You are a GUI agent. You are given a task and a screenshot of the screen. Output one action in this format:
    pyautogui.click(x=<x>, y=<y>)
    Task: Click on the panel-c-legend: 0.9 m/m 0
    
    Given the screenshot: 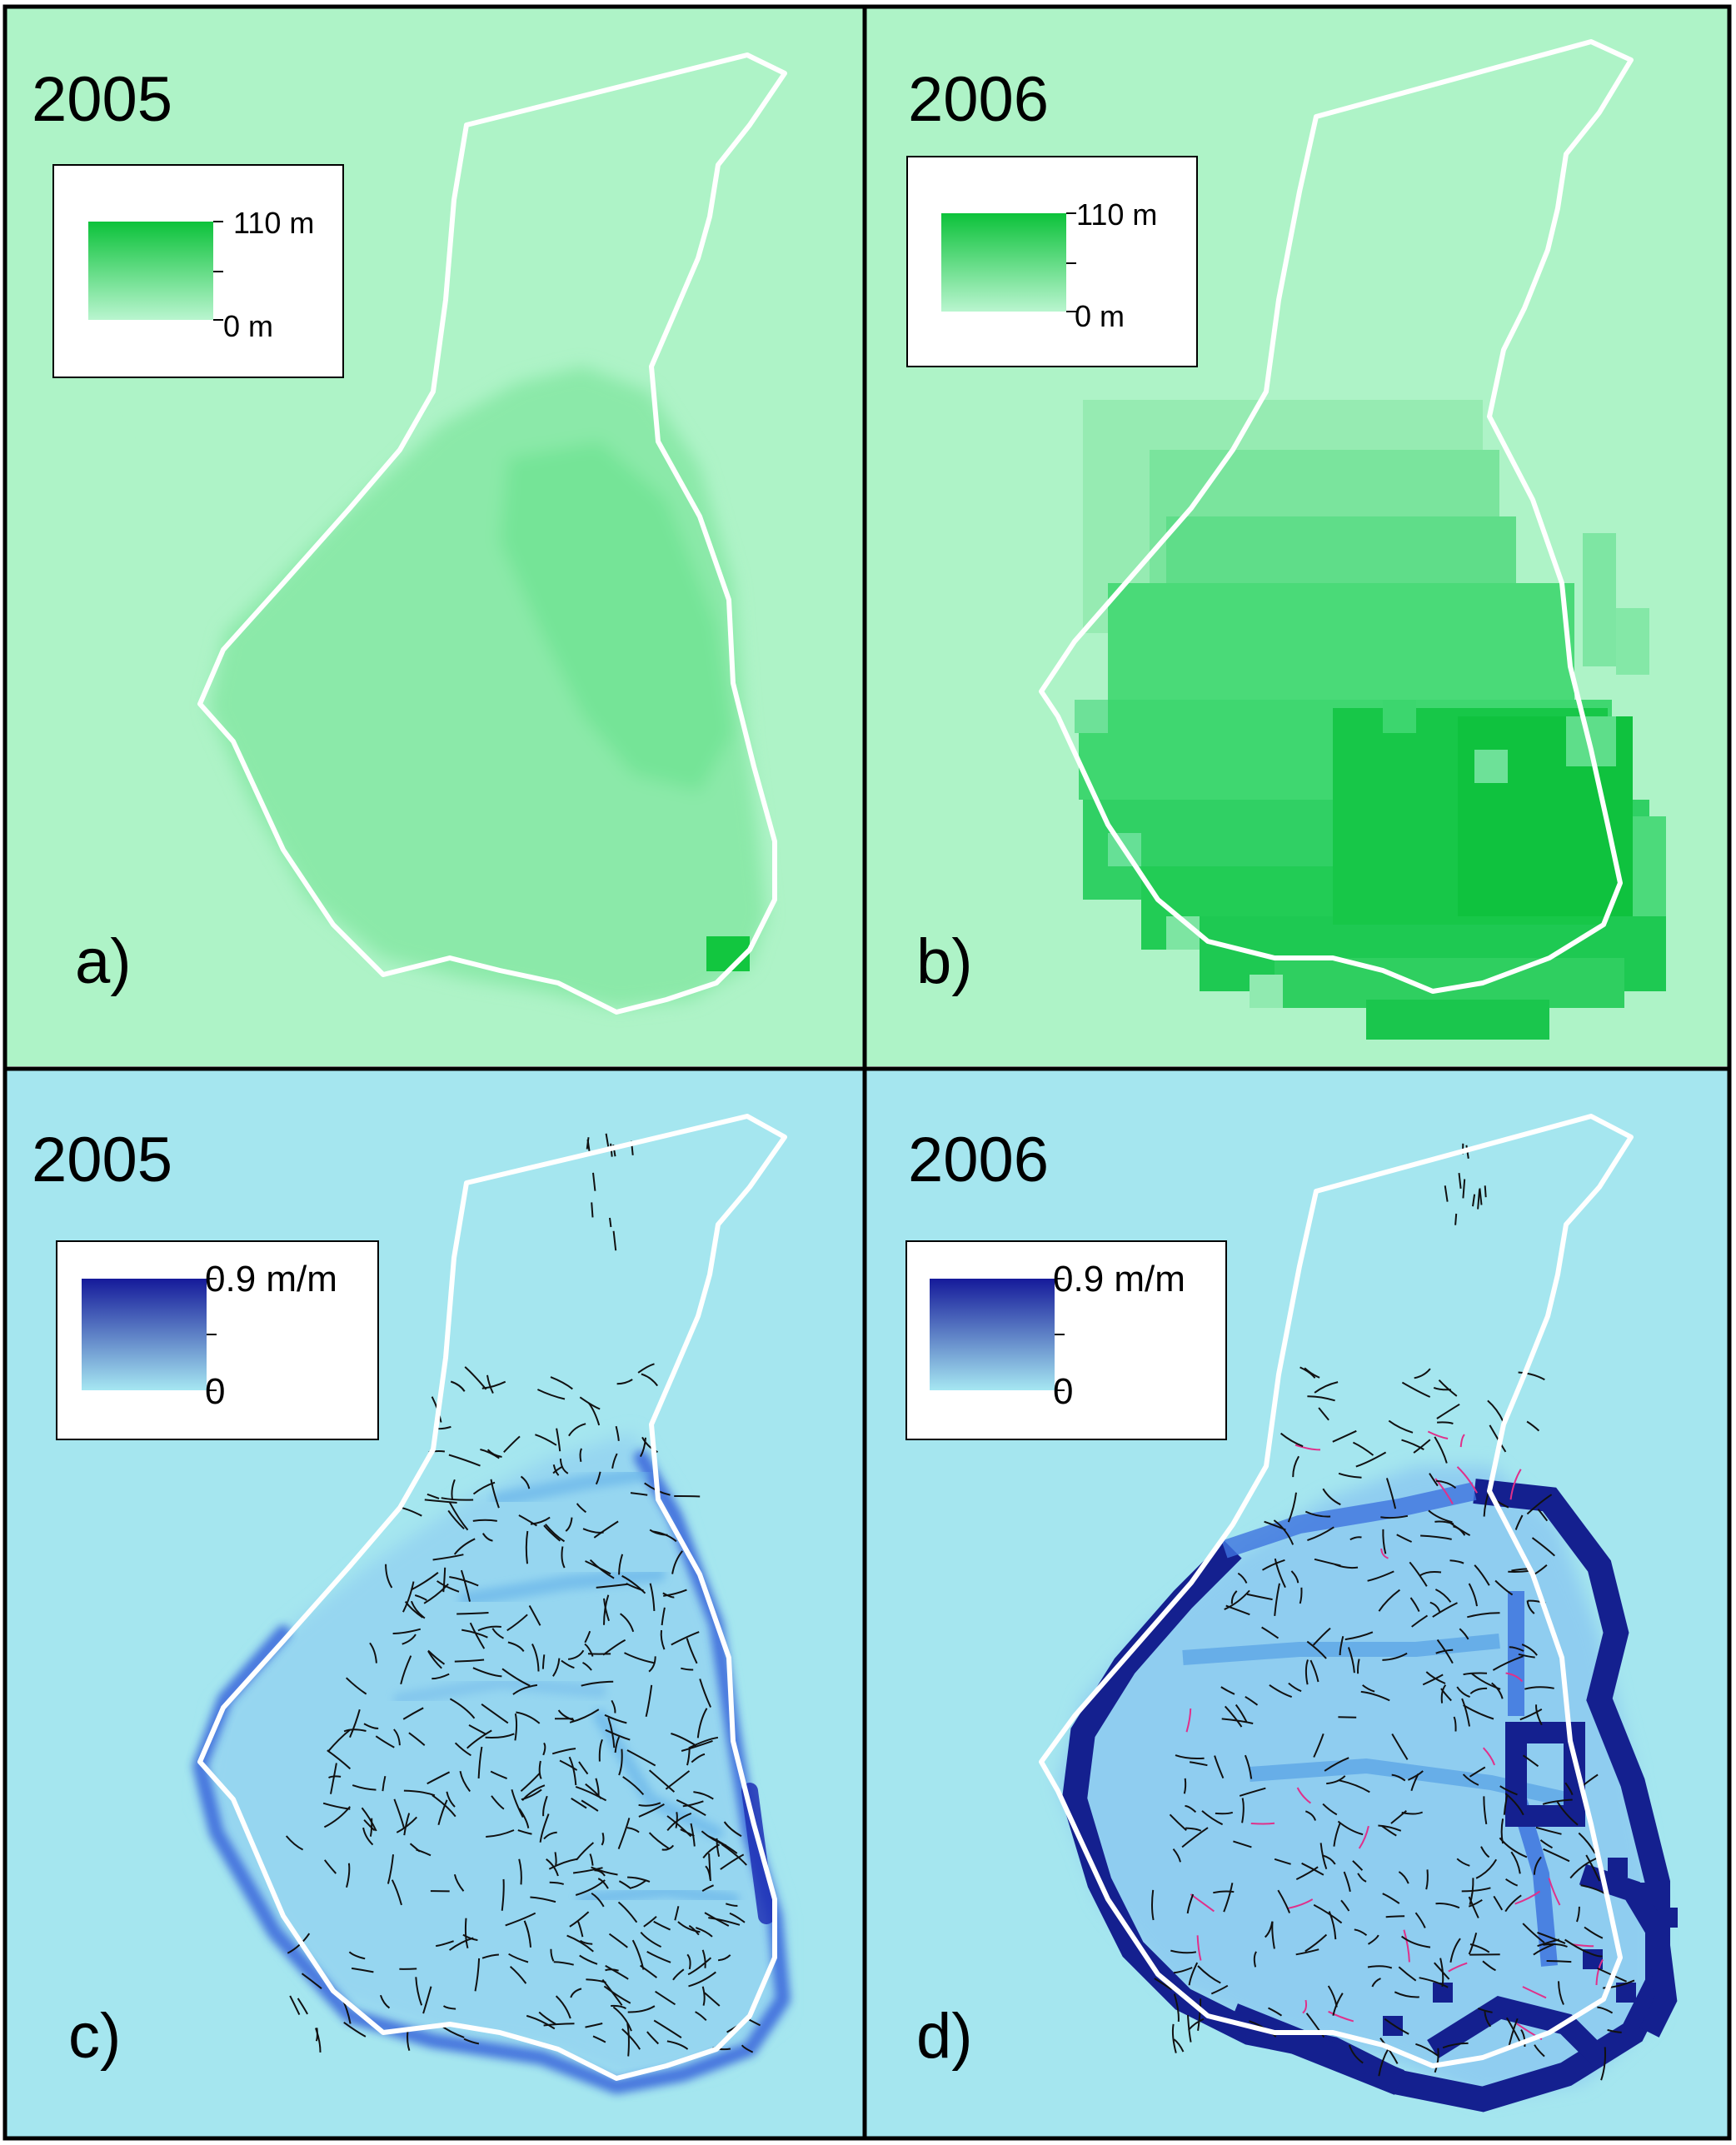 What is the action you would take?
    pyautogui.click(x=217, y=1340)
    